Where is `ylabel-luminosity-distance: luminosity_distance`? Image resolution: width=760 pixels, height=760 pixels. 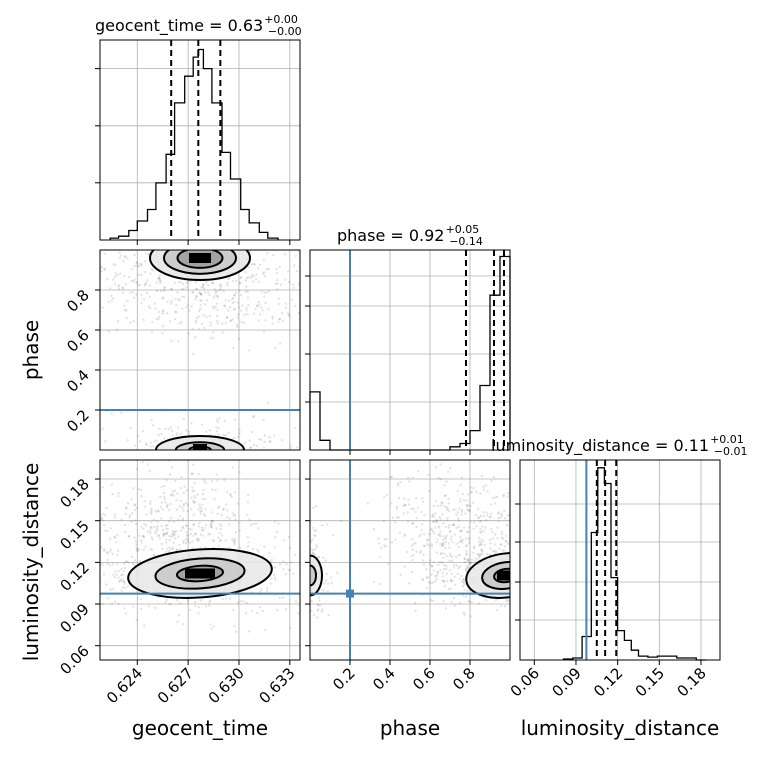 ylabel-luminosity-distance: luminosity_distance is located at coordinates (31, 562).